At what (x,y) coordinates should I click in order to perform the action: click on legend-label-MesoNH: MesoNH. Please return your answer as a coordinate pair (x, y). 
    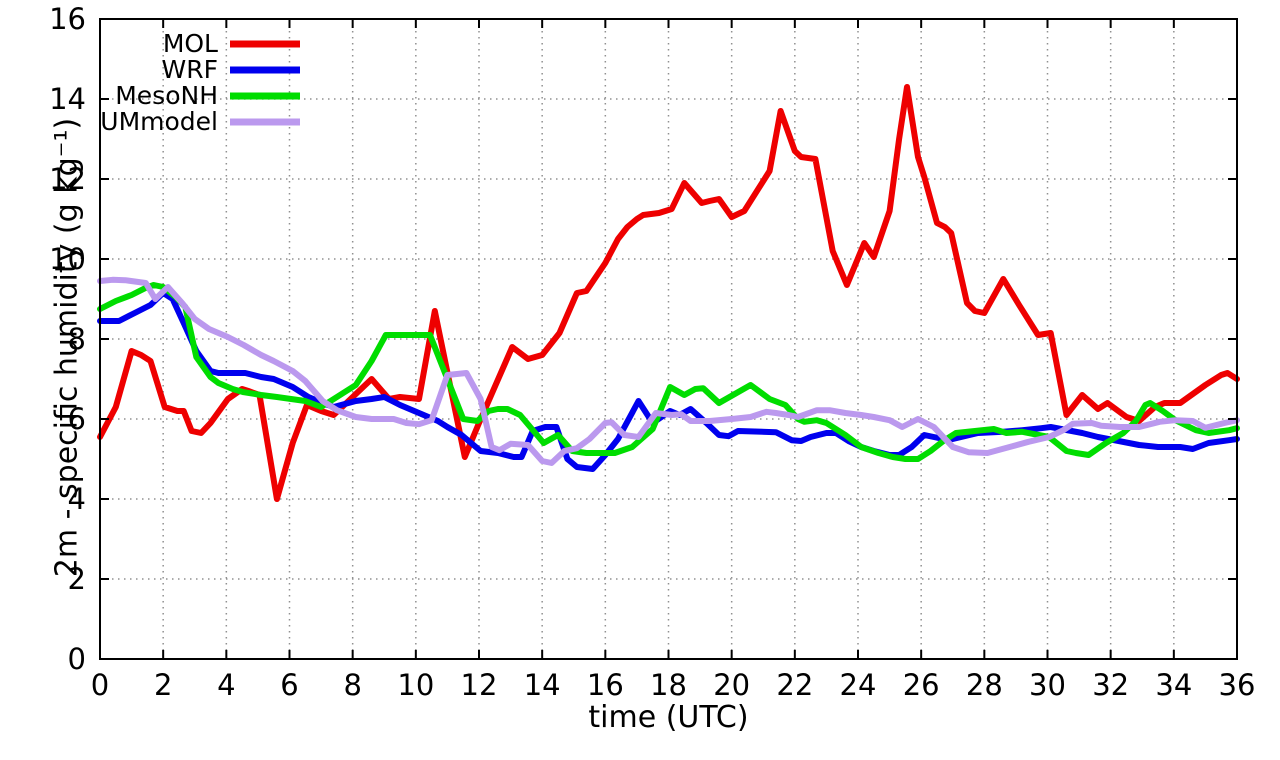
    Looking at the image, I should click on (166, 95).